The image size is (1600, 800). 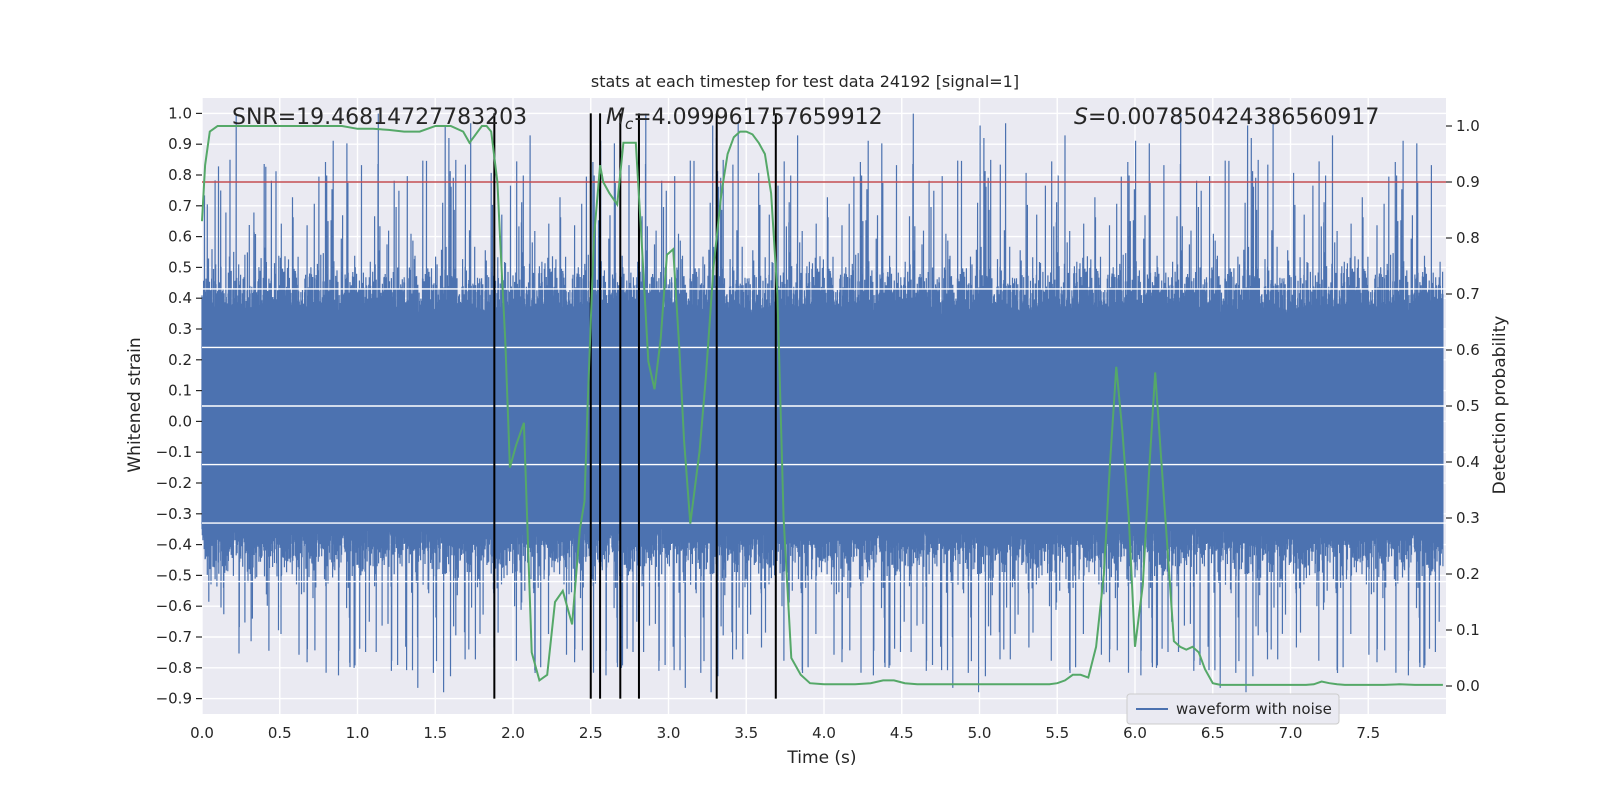 I want to click on s-symbol: S, so click(x=1081, y=117).